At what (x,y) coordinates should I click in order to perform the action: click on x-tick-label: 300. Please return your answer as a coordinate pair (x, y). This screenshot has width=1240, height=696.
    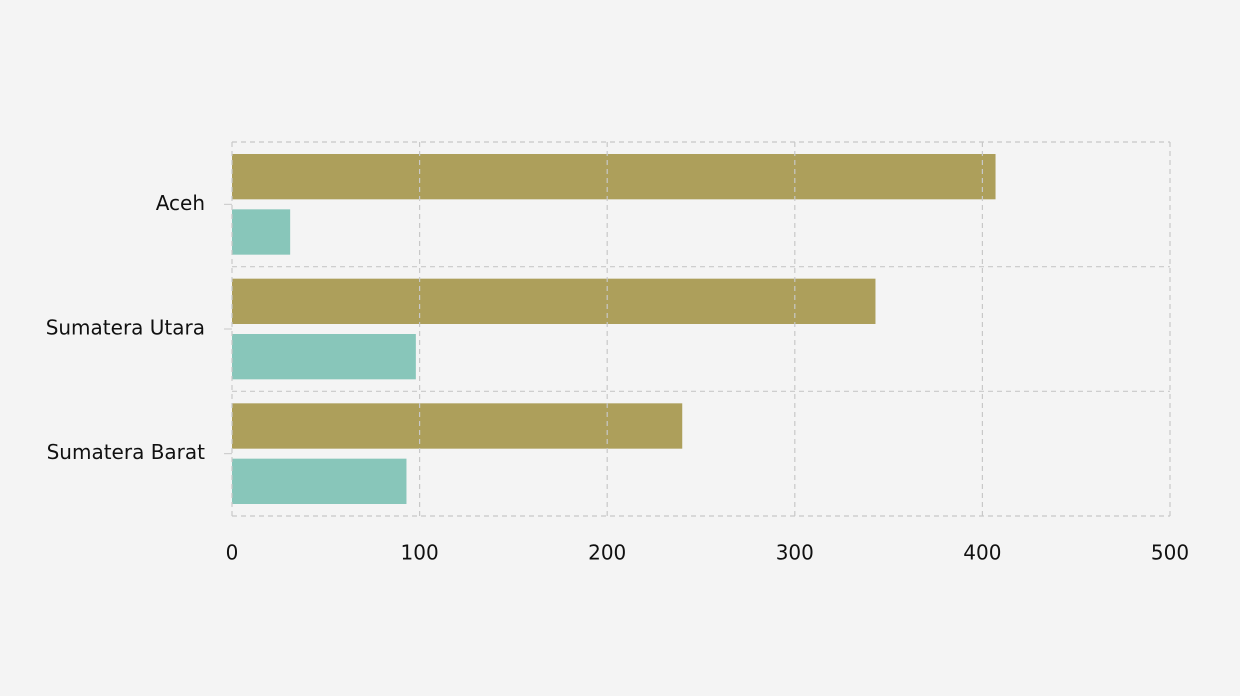
    Looking at the image, I should click on (795, 553).